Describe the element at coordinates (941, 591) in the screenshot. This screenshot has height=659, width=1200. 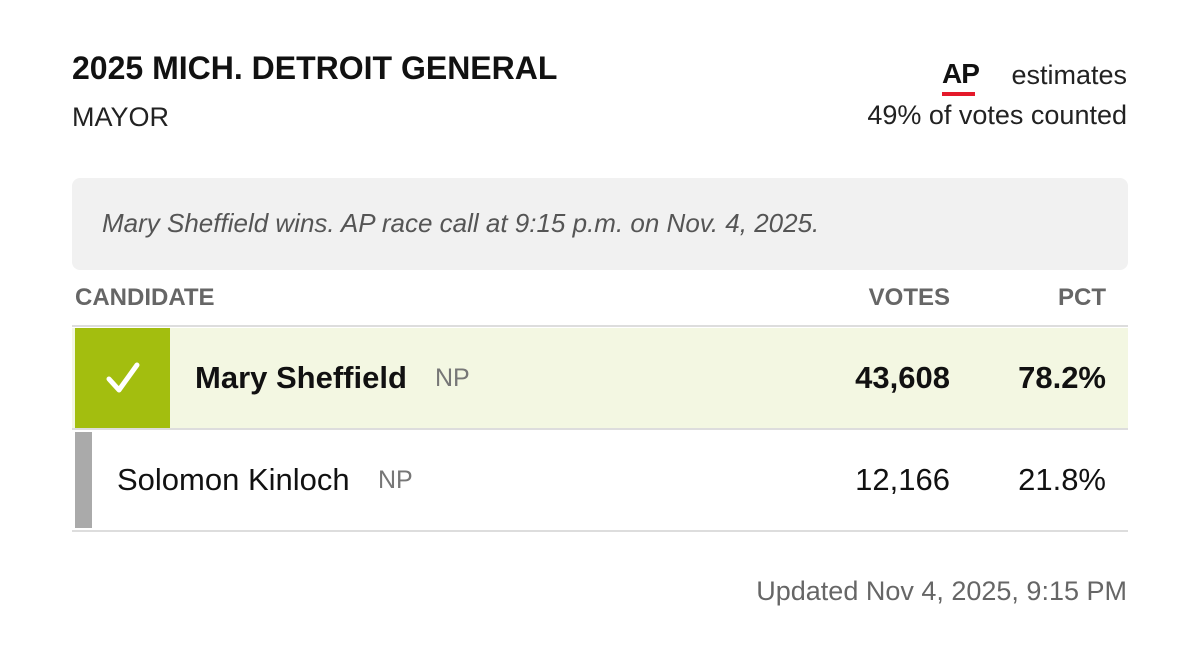
I see `updated-time: Updated Nov 4, 2025, 9:15 PM` at that location.